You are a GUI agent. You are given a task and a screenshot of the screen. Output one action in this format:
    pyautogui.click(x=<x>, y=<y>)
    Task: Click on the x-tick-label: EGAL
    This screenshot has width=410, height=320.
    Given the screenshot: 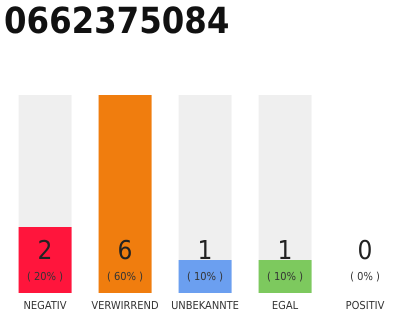 What is the action you would take?
    pyautogui.click(x=285, y=305)
    